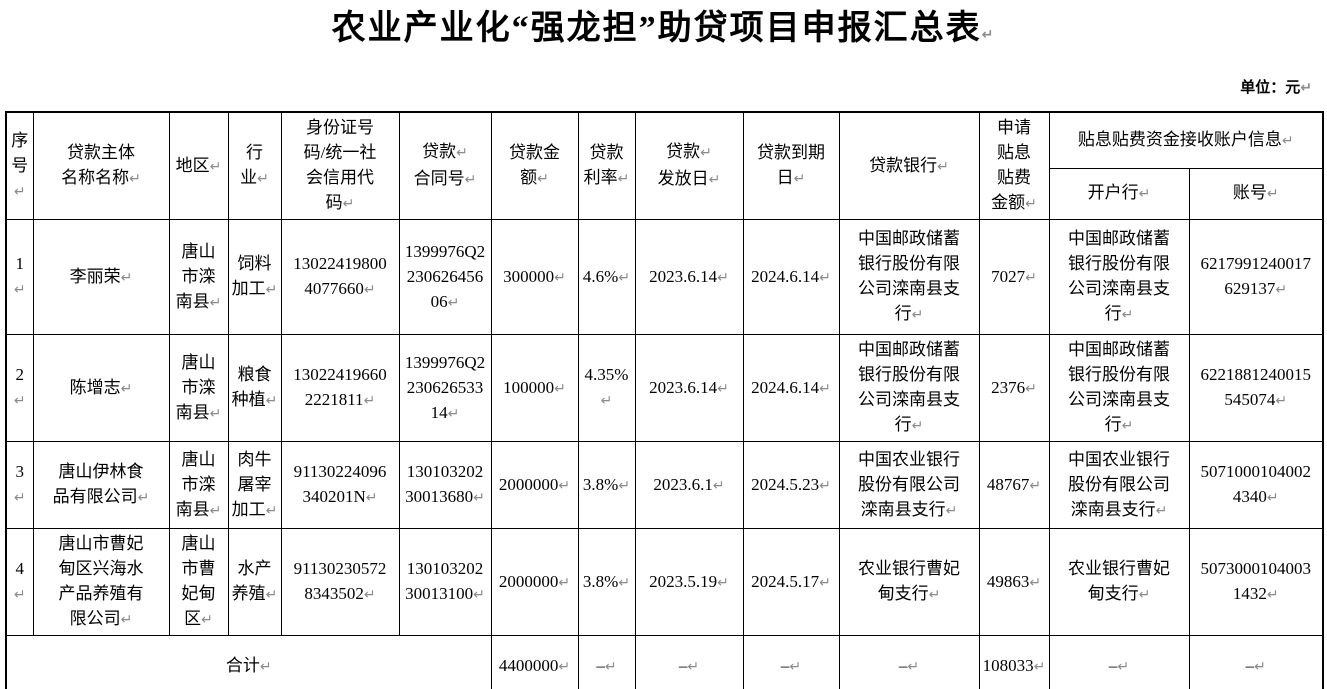 This screenshot has width=1327, height=689. I want to click on cell-text: 水产 养殖, so click(251, 581).